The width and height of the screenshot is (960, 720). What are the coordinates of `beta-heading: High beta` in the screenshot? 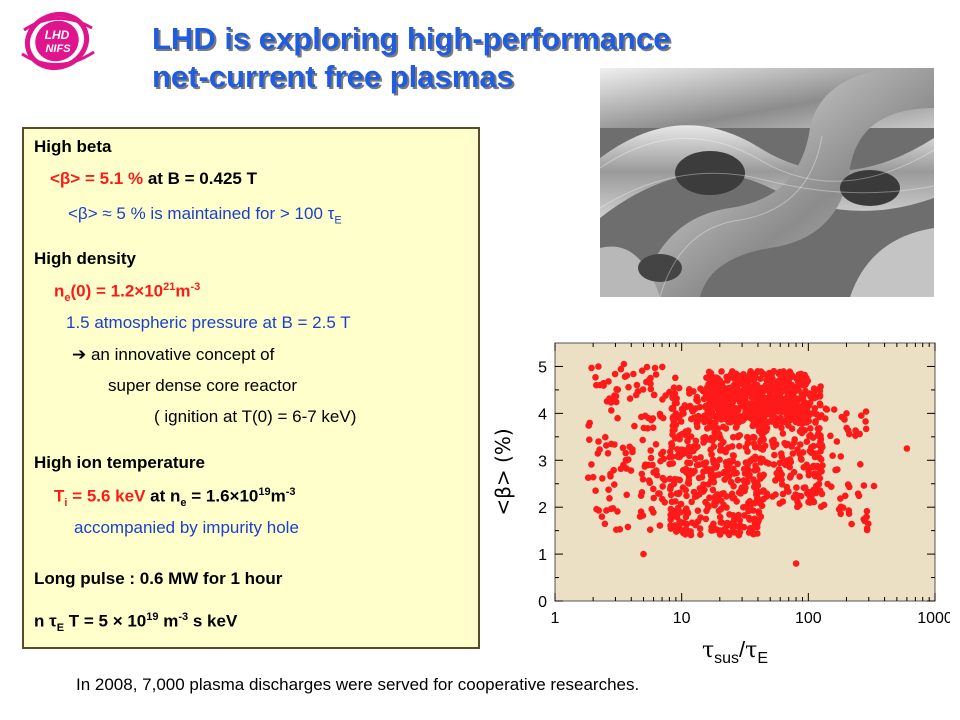 It's located at (73, 146).